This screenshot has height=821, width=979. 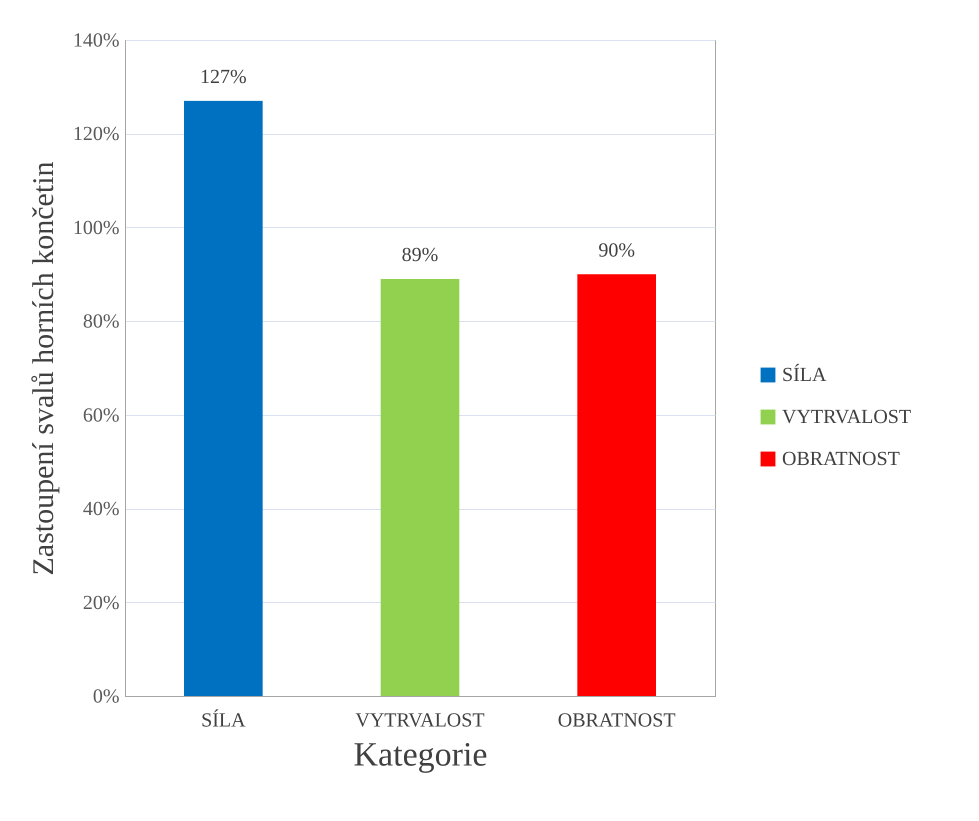 I want to click on y-tick-label: 140%, so click(x=96, y=41).